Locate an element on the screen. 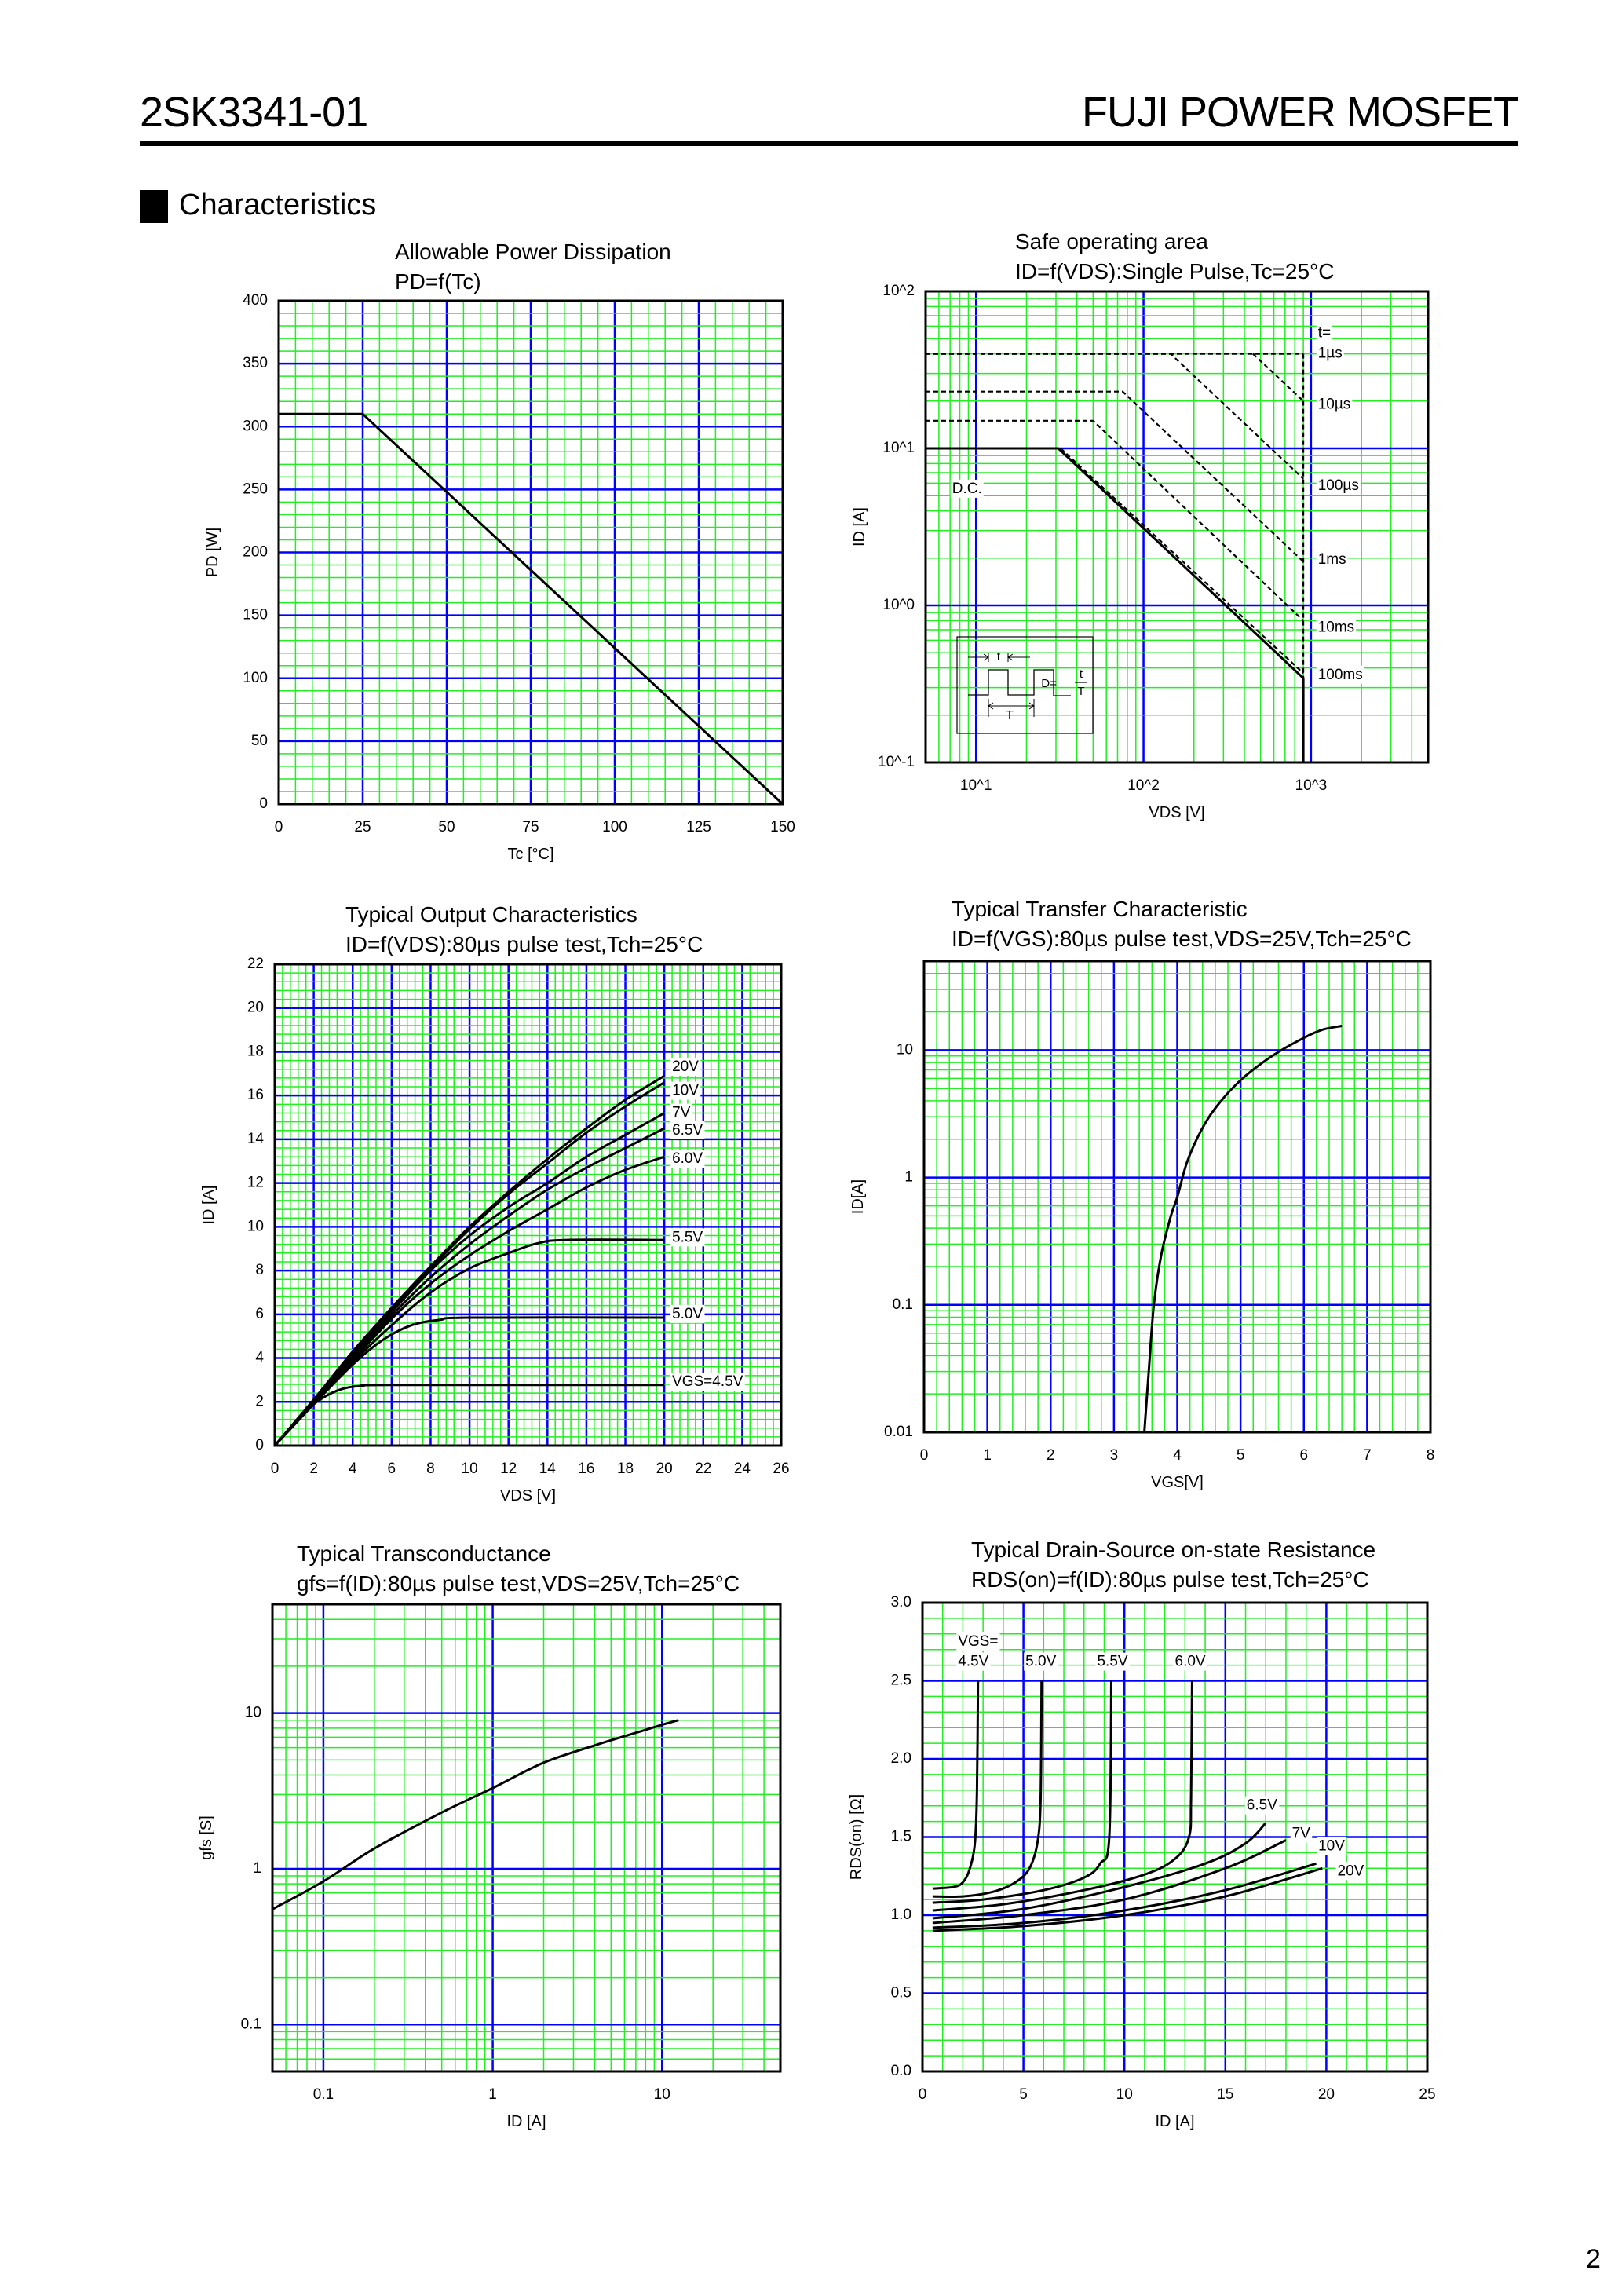 This screenshot has height=2296, width=1622. series-label: 100ms is located at coordinates (1340, 675).